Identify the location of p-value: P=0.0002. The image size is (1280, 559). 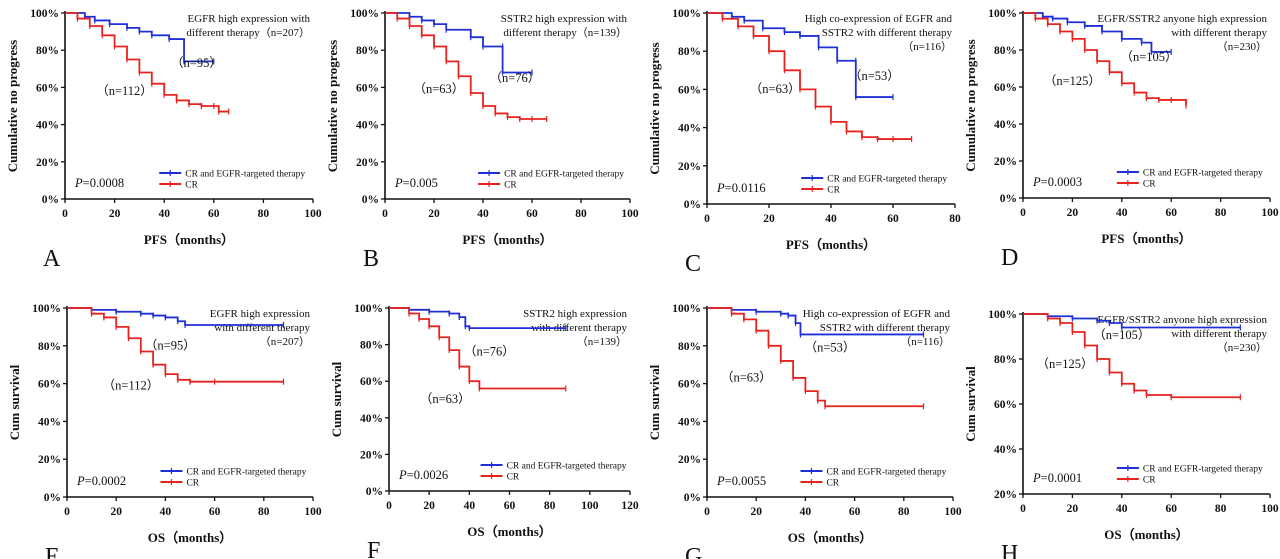
(101, 481).